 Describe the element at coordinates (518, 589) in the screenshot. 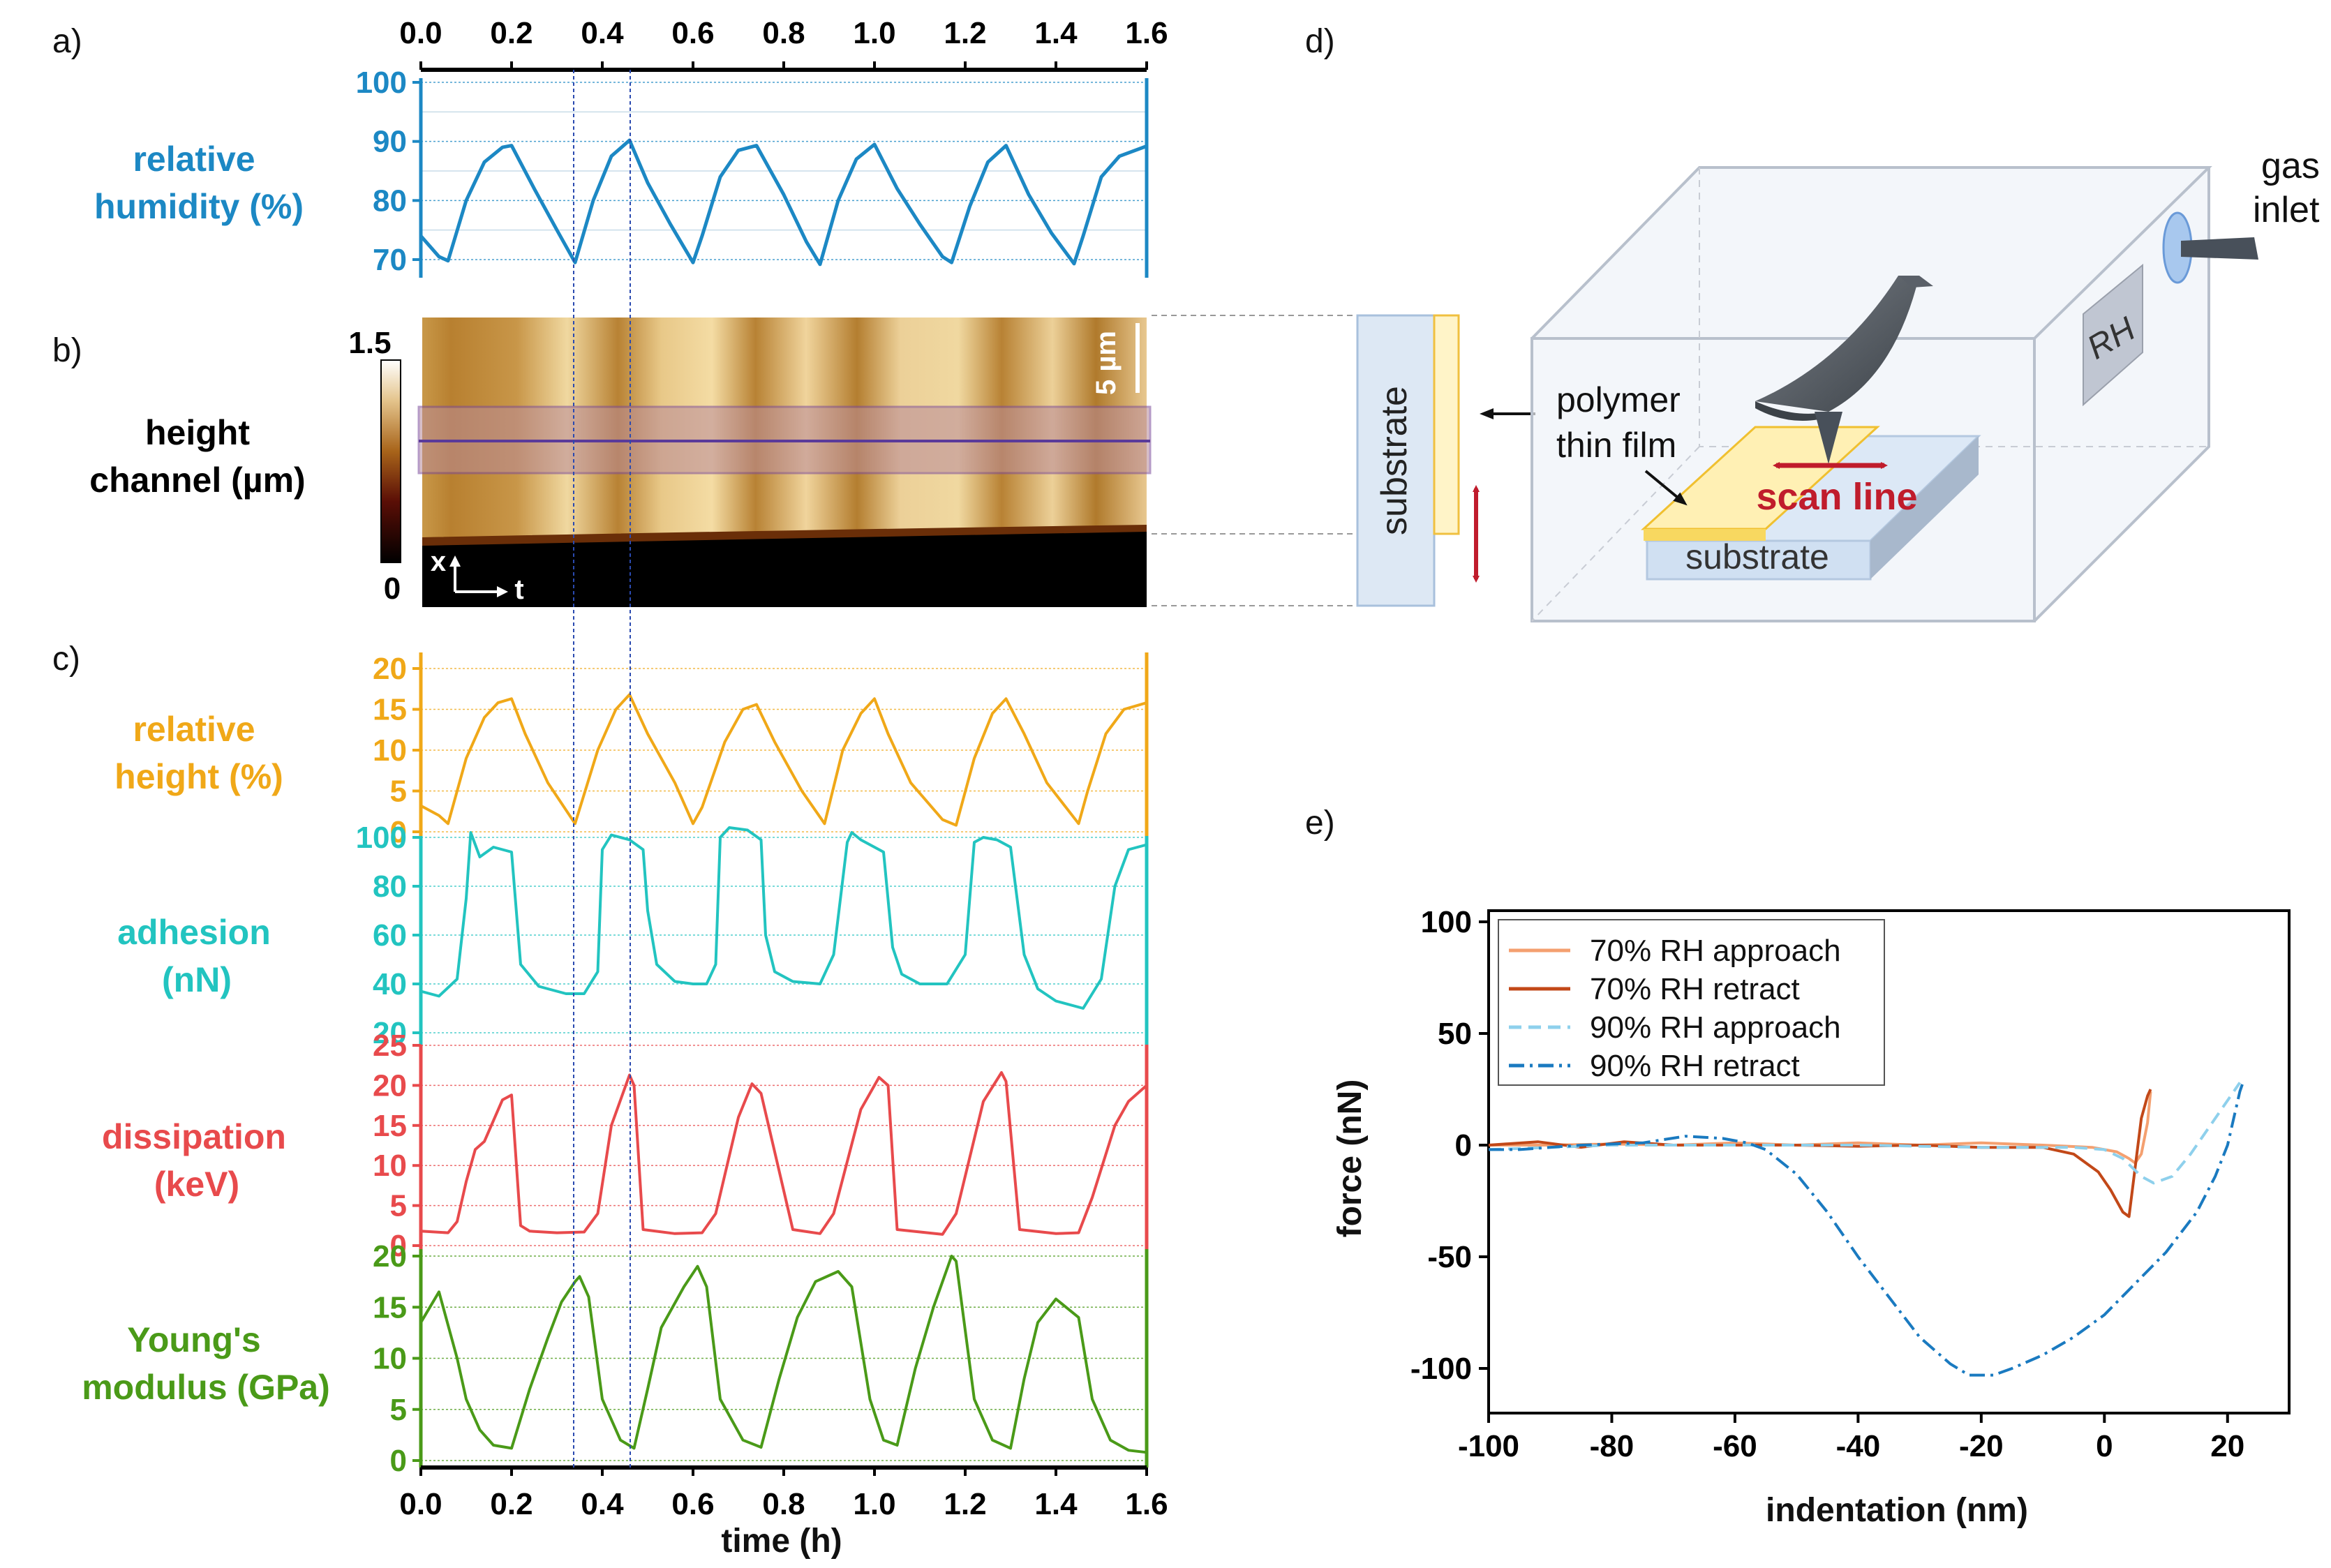

I see `axis-t-label: t` at that location.